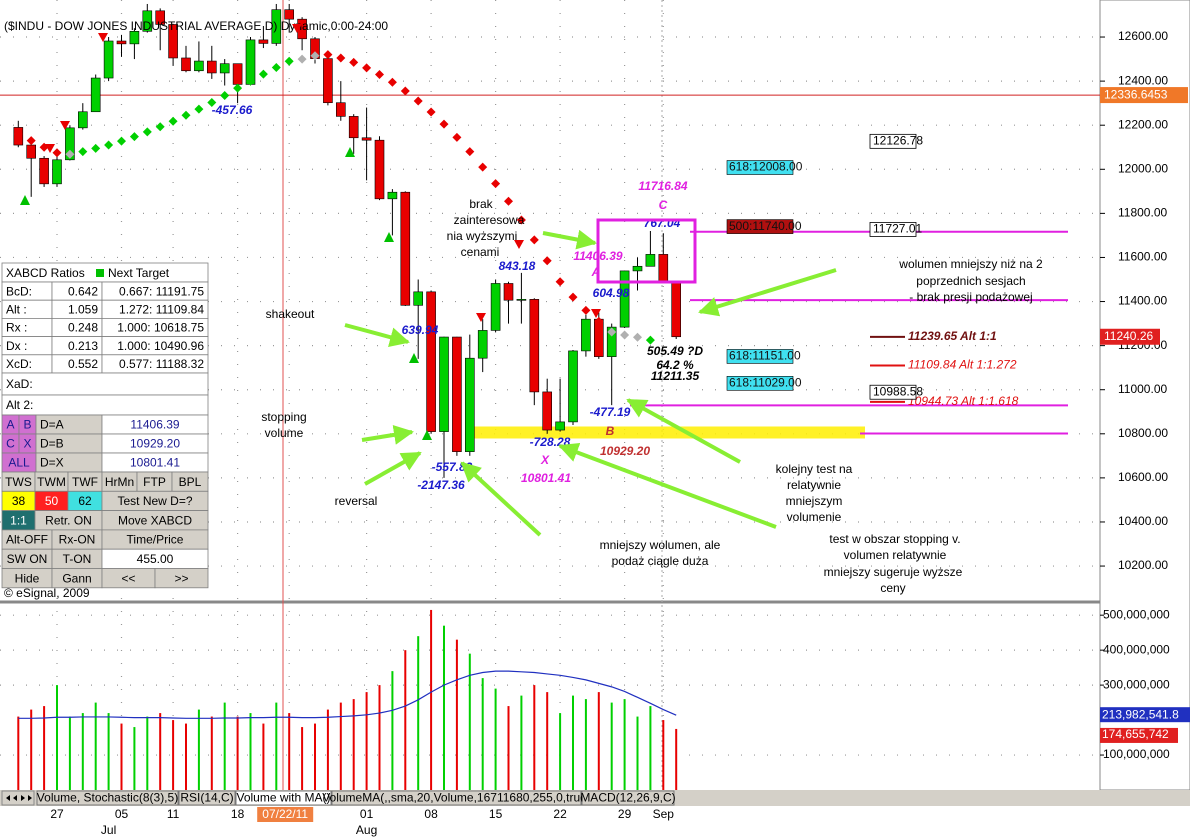 Image resolution: width=1190 pixels, height=840 pixels. What do you see at coordinates (16, 328) in the screenshot?
I see `cell-text: Rx :` at bounding box center [16, 328].